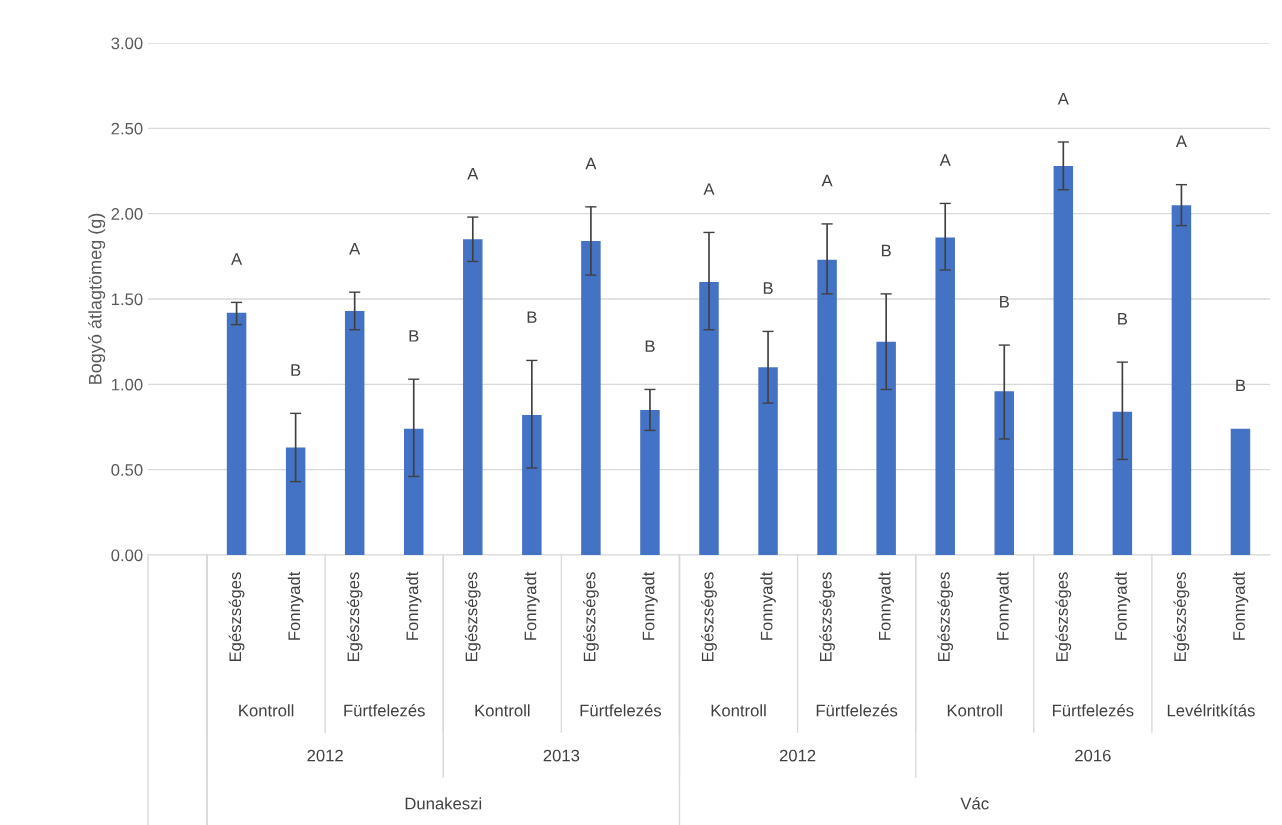 Image resolution: width=1282 pixels, height=825 pixels. I want to click on y-tick-label: 1.00, so click(127, 384).